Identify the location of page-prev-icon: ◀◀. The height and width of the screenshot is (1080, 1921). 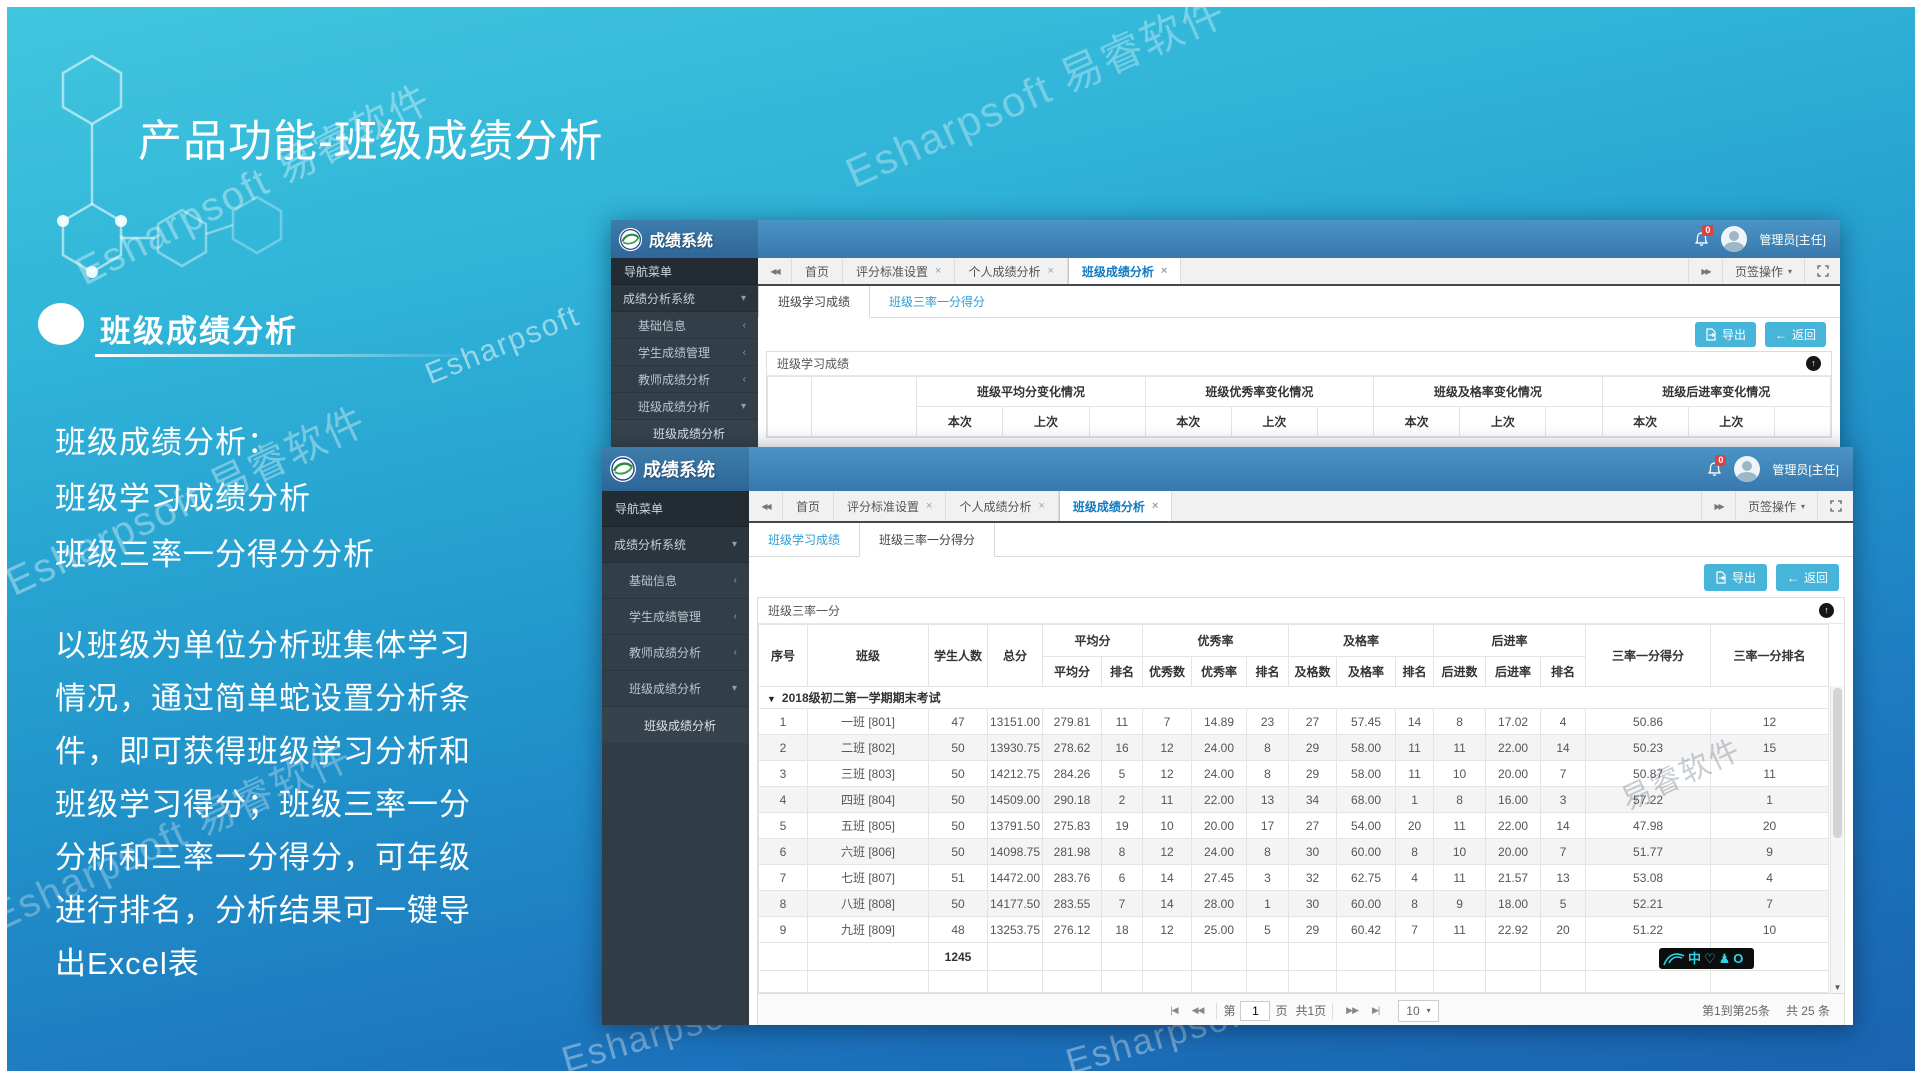
(1198, 1010).